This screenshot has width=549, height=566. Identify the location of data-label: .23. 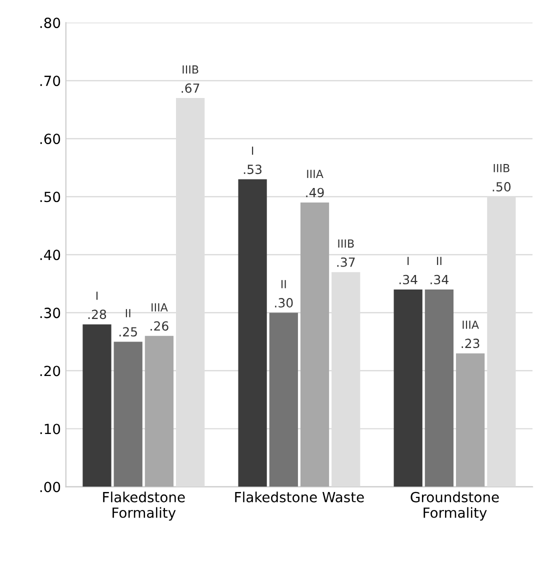
(471, 343).